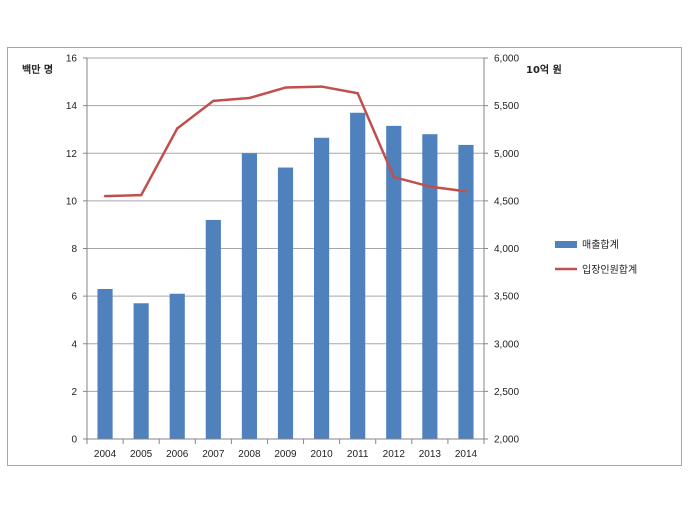 Image resolution: width=693 pixels, height=520 pixels. Describe the element at coordinates (74, 440) in the screenshot. I see `left-axis-tick-label: 0` at that location.